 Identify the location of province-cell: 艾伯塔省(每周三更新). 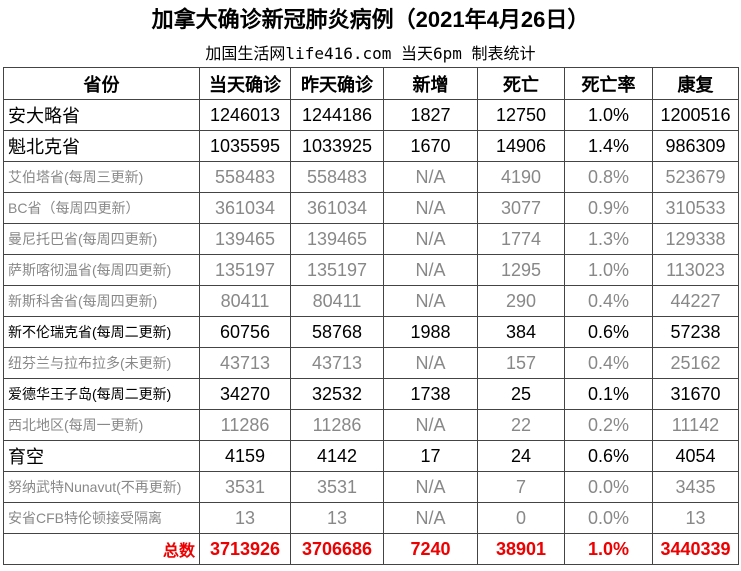
(101, 177).